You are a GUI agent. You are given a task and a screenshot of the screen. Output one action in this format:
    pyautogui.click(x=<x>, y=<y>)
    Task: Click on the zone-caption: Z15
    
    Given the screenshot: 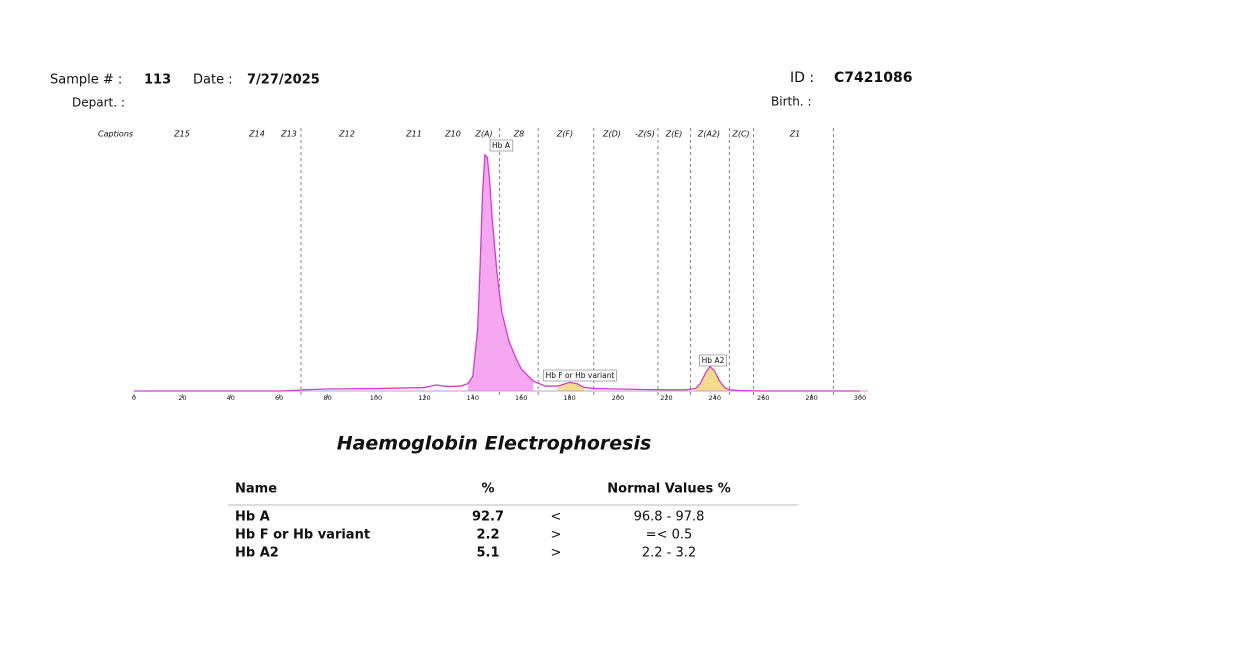 What is the action you would take?
    pyautogui.click(x=181, y=134)
    